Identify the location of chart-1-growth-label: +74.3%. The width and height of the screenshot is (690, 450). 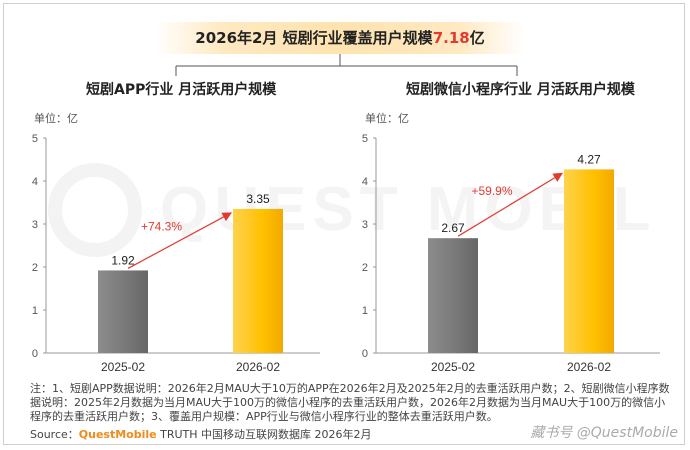
(161, 227).